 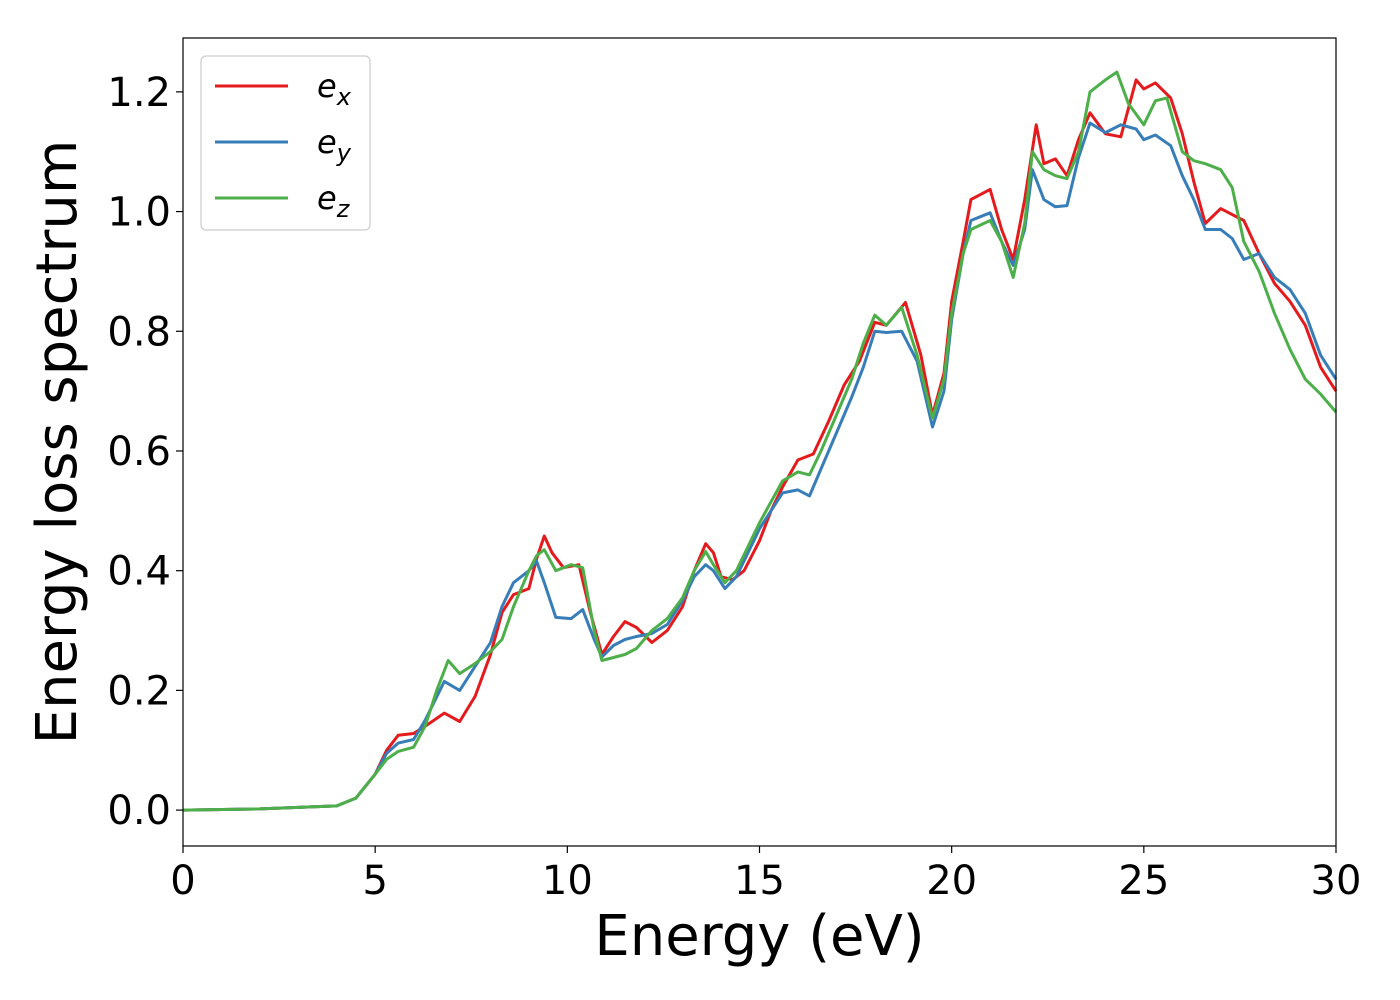 I want to click on y-tick-label: 0.6, so click(x=139, y=452).